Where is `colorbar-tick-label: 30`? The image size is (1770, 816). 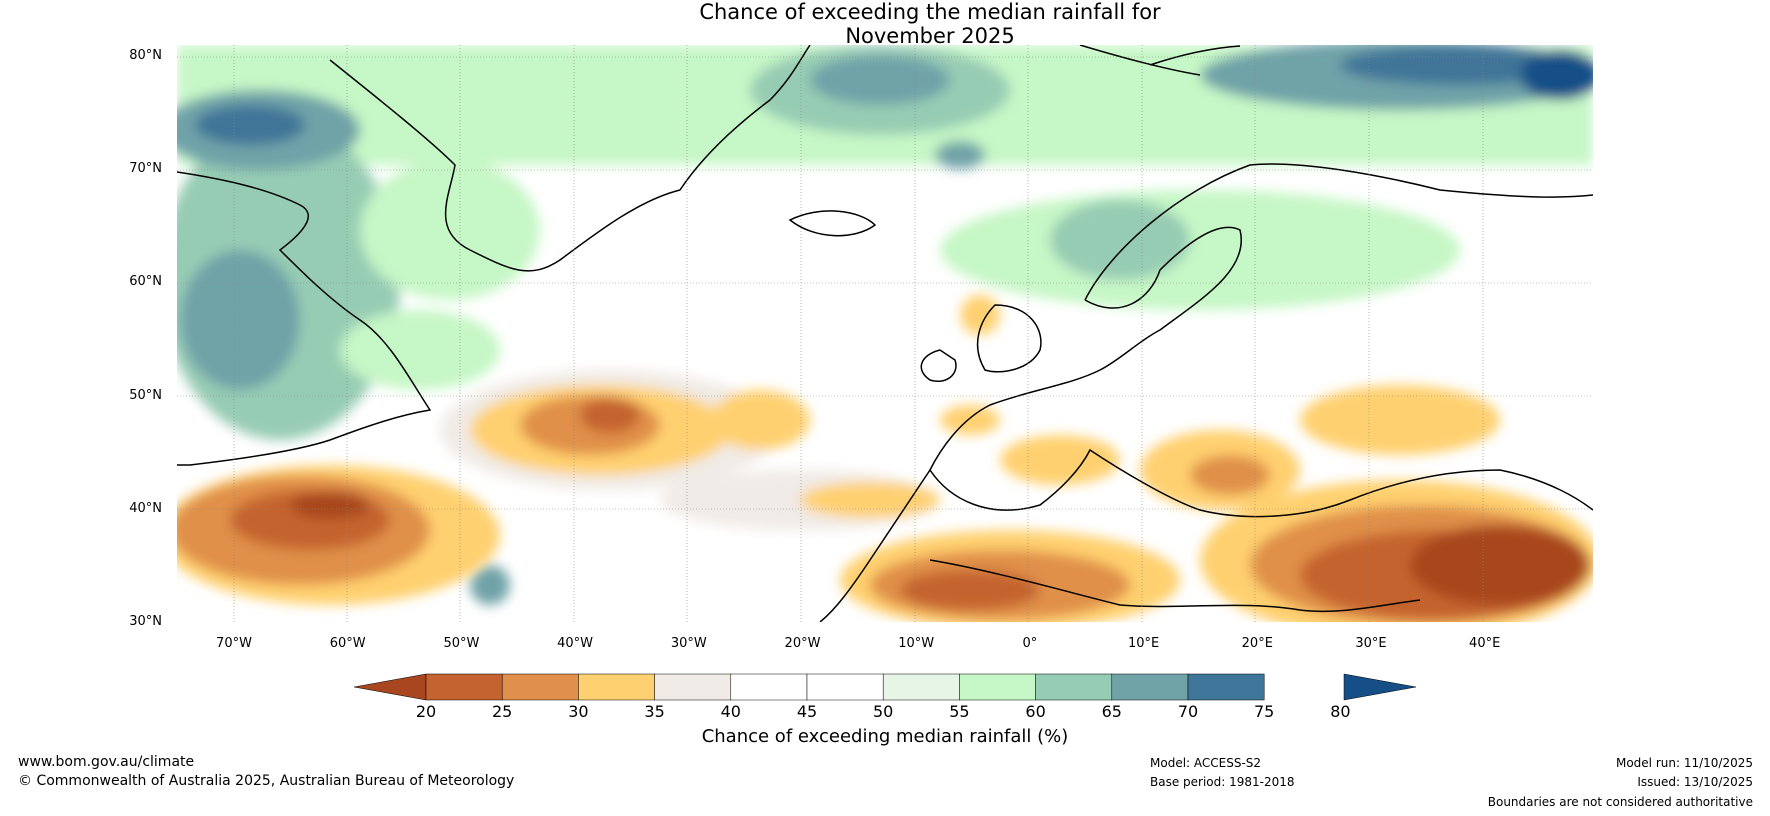
colorbar-tick-label: 30 is located at coordinates (578, 711).